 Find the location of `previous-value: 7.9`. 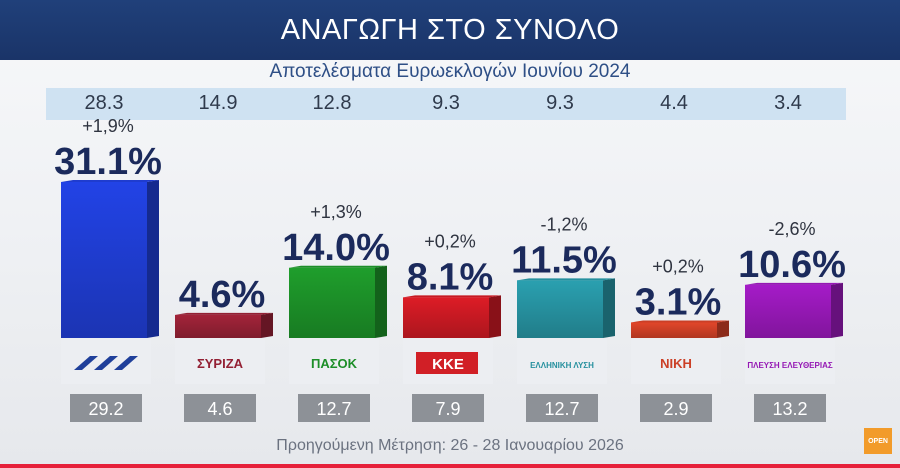

previous-value: 7.9 is located at coordinates (447, 409).